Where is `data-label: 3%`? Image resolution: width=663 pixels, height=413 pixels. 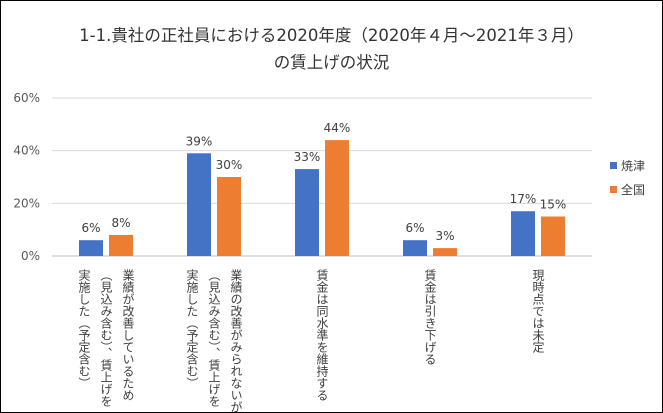
data-label: 3% is located at coordinates (444, 236).